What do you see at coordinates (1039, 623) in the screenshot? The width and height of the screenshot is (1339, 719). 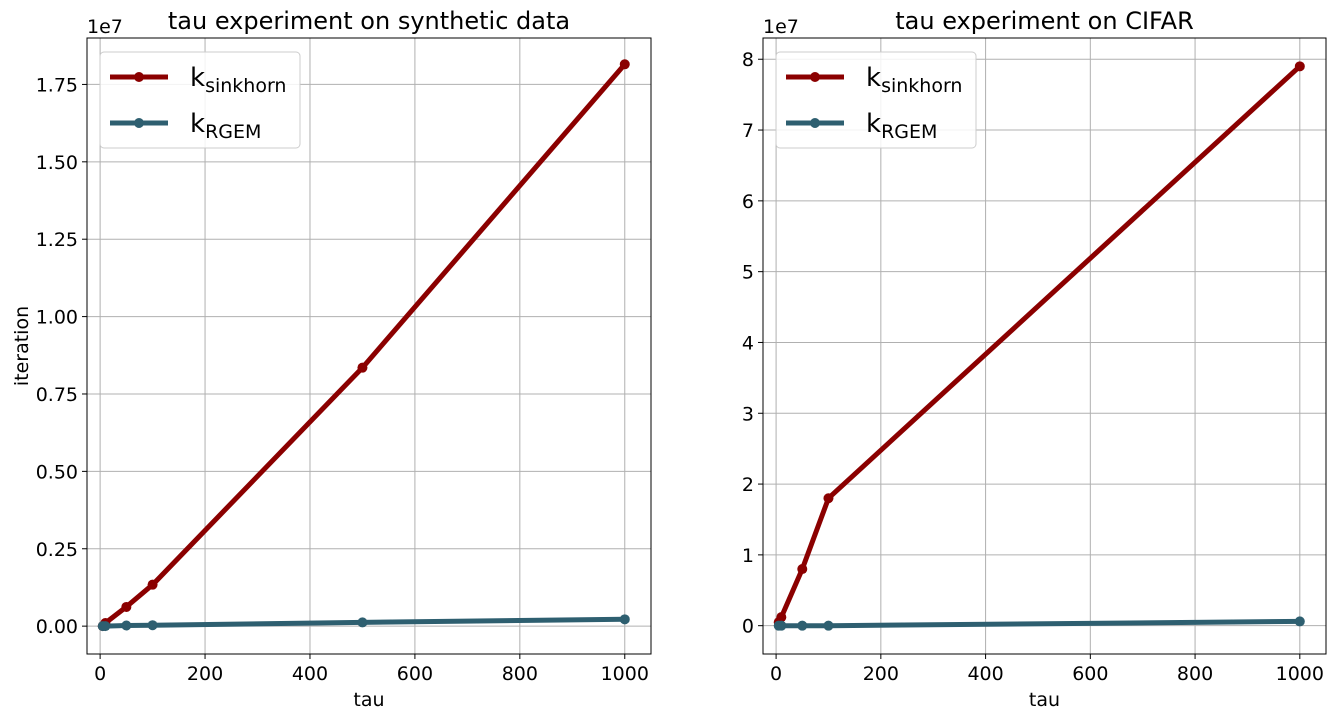 I see `series-line-rgem` at bounding box center [1039, 623].